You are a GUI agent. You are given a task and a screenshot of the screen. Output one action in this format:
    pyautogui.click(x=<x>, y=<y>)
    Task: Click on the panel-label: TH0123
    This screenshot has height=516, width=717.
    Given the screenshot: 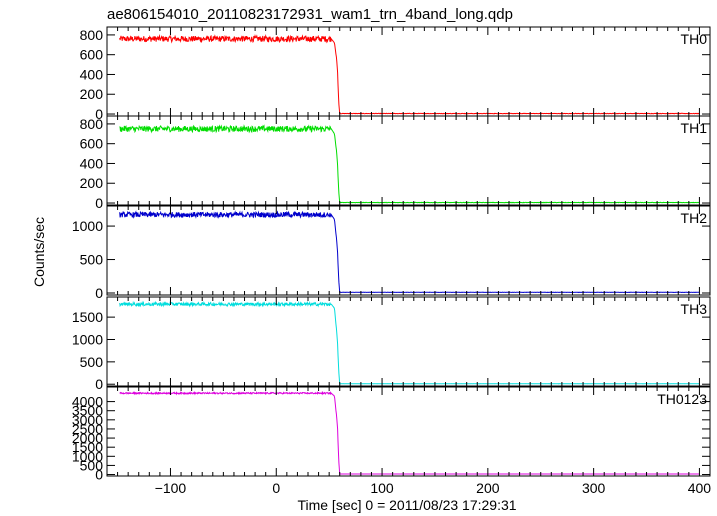 What is the action you would take?
    pyautogui.click(x=682, y=399)
    